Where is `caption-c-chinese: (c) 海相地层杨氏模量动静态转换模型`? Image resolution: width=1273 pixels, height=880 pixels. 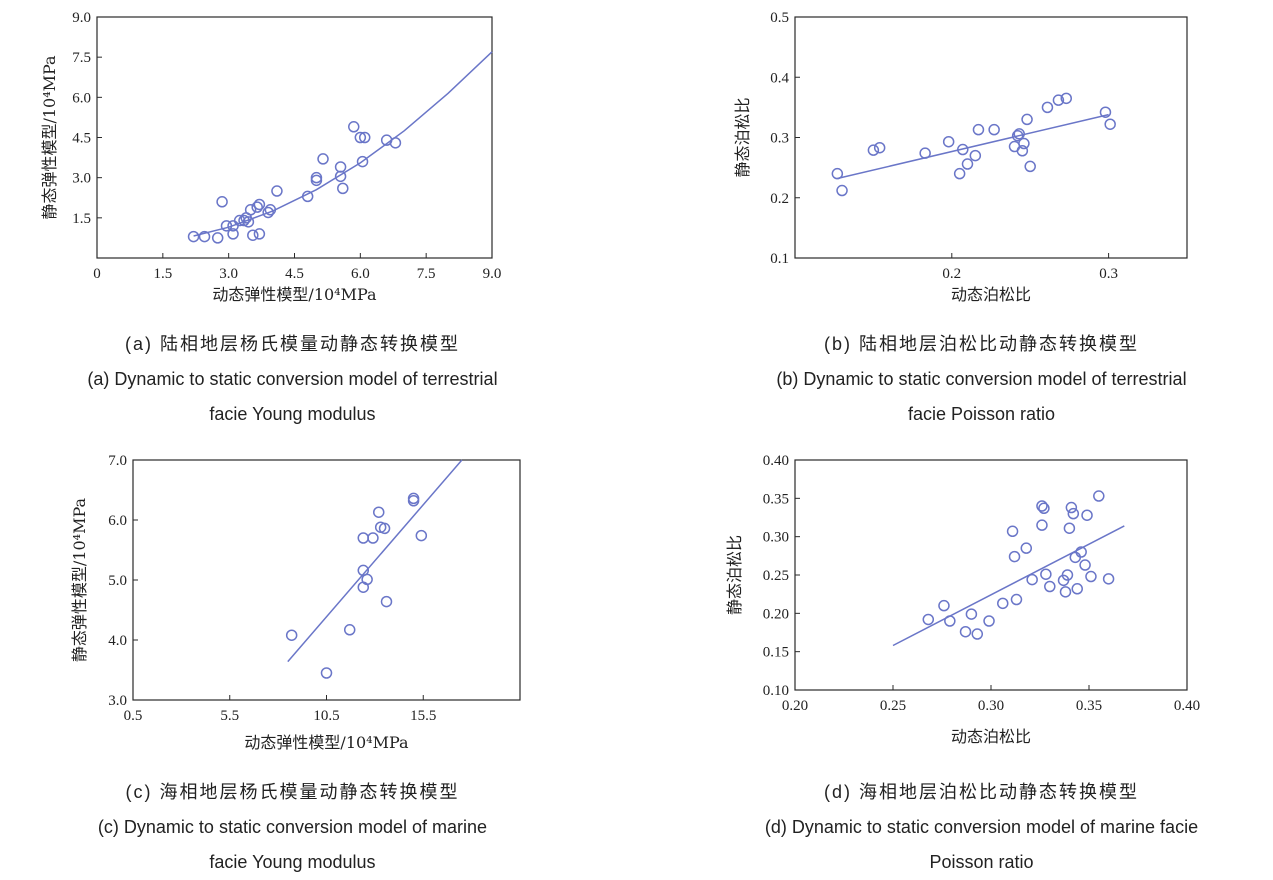
caption-c-chinese: (c) 海相地层杨氏模量动静态转换模型 is located at coordinates (292, 792).